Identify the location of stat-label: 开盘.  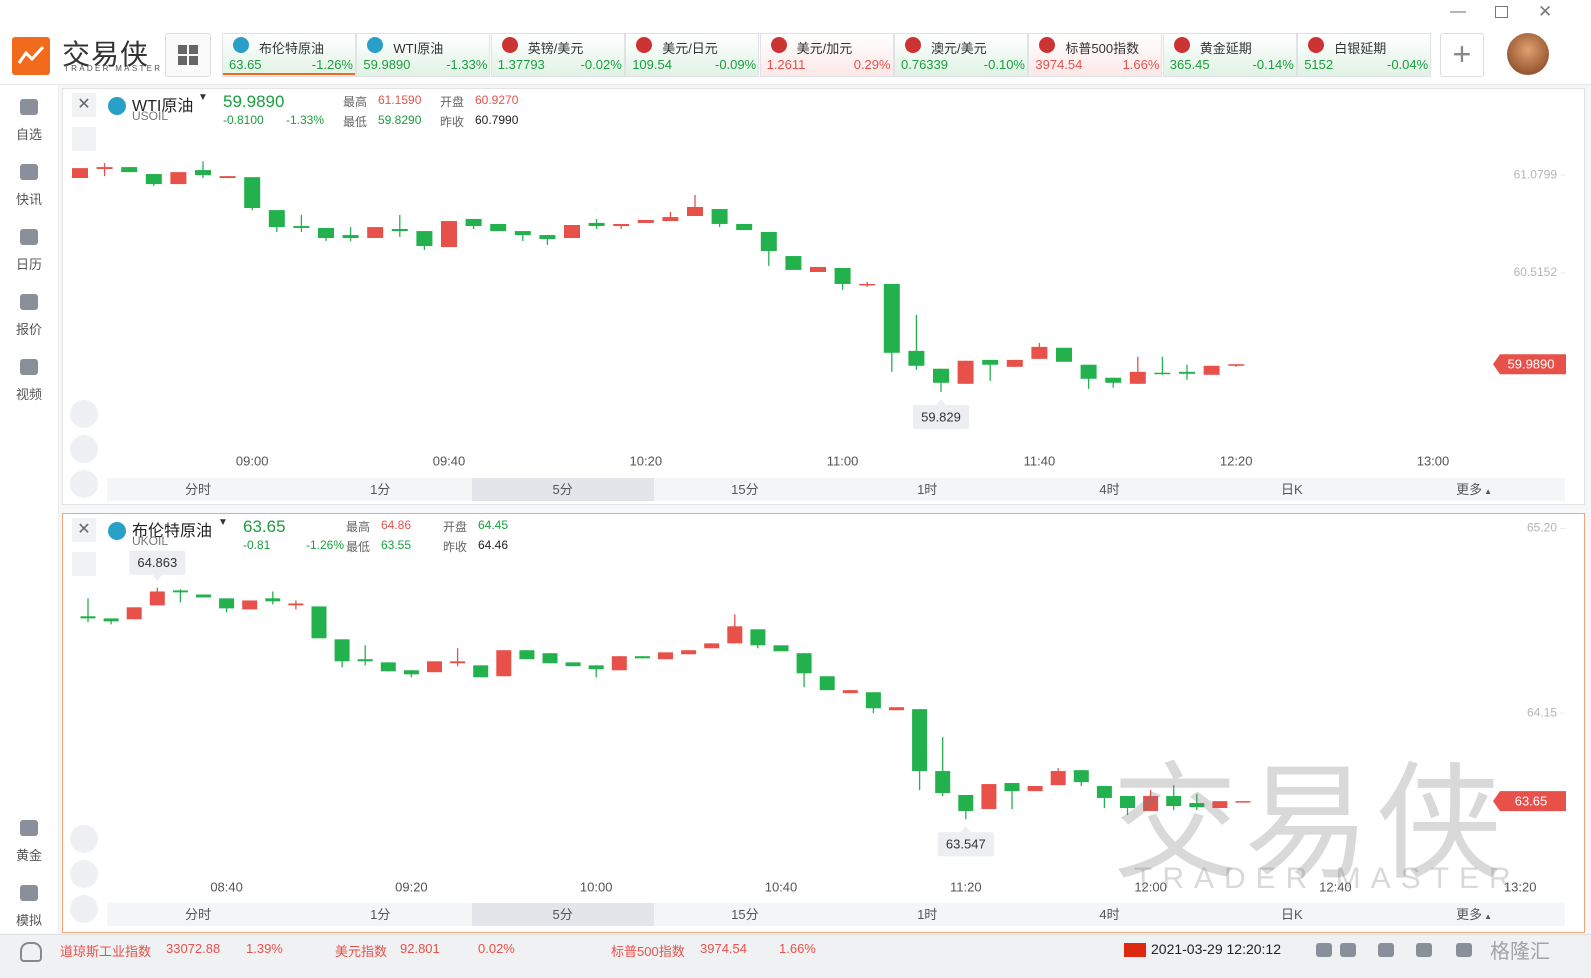
(455, 527).